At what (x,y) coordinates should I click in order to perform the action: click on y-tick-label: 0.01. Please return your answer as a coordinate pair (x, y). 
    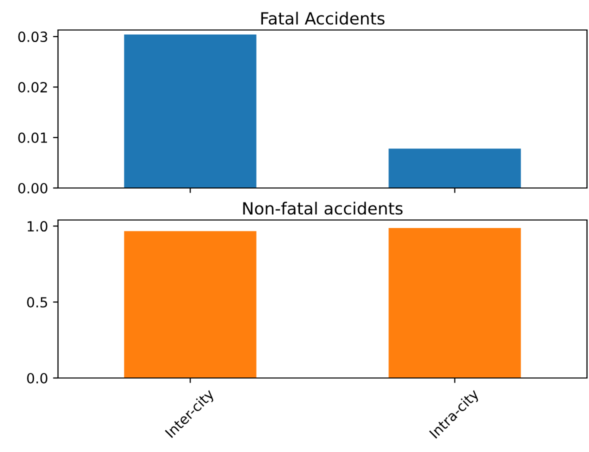
    Looking at the image, I should click on (32, 137).